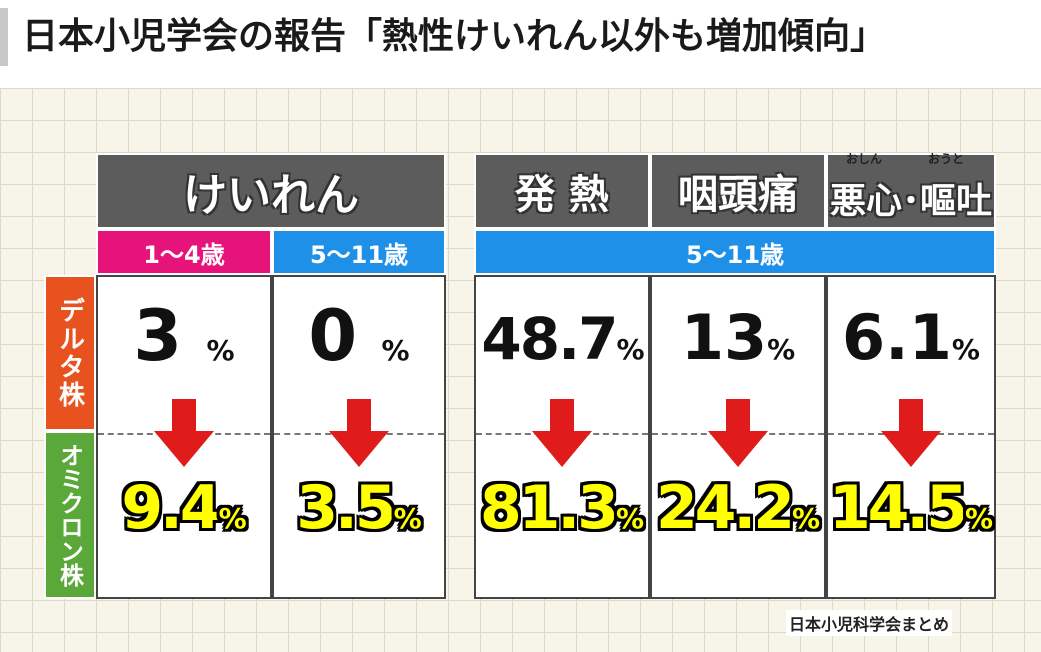 The image size is (1041, 652). I want to click on headline-accent-bar, so click(4, 37).